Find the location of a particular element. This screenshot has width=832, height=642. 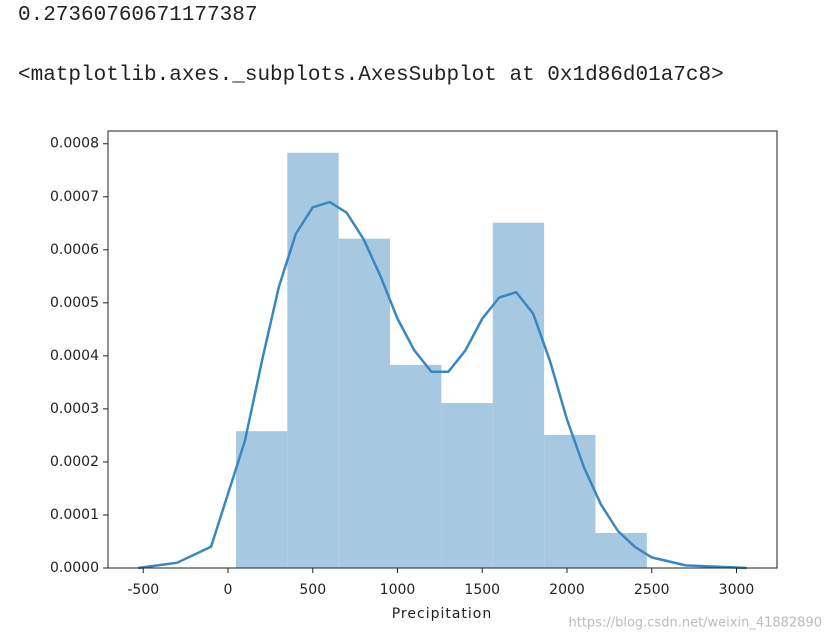

y-tick-label: 0.0000 is located at coordinates (74, 568).